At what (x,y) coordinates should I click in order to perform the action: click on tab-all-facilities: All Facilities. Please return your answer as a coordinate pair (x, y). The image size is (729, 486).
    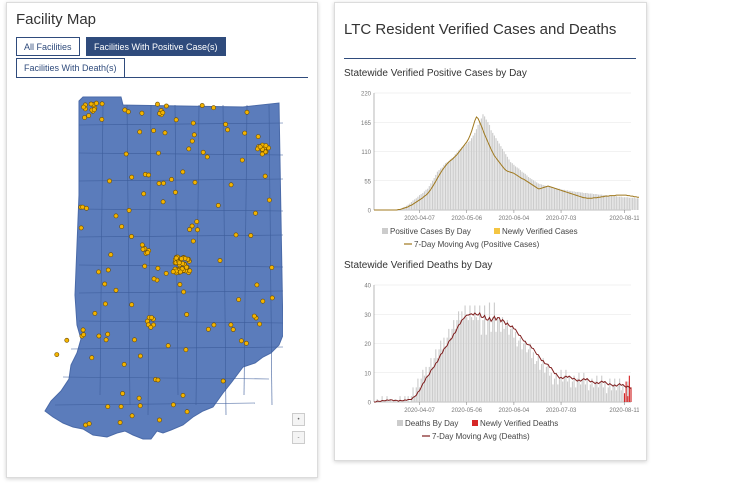
    Looking at the image, I should click on (48, 46).